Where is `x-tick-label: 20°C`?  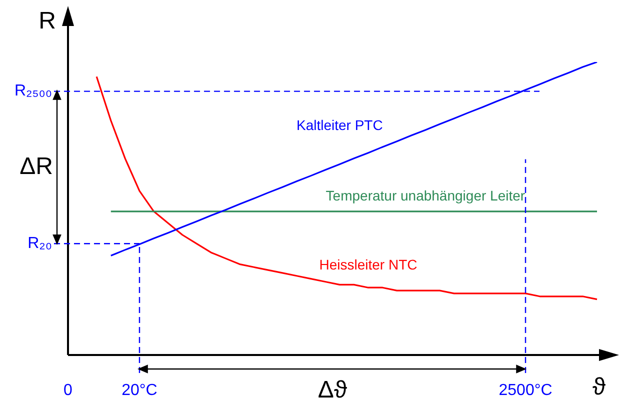 x-tick-label: 20°C is located at coordinates (140, 391).